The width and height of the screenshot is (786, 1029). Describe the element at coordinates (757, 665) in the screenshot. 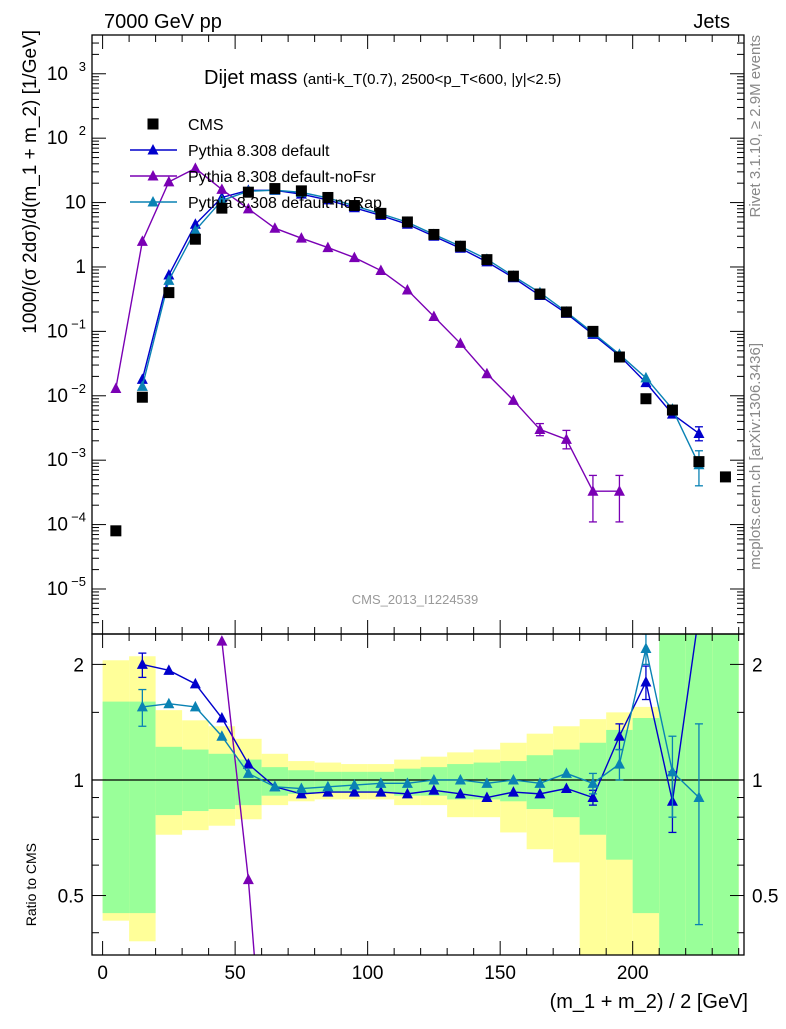

I see `ratio-y-tick-label-right: 2` at that location.